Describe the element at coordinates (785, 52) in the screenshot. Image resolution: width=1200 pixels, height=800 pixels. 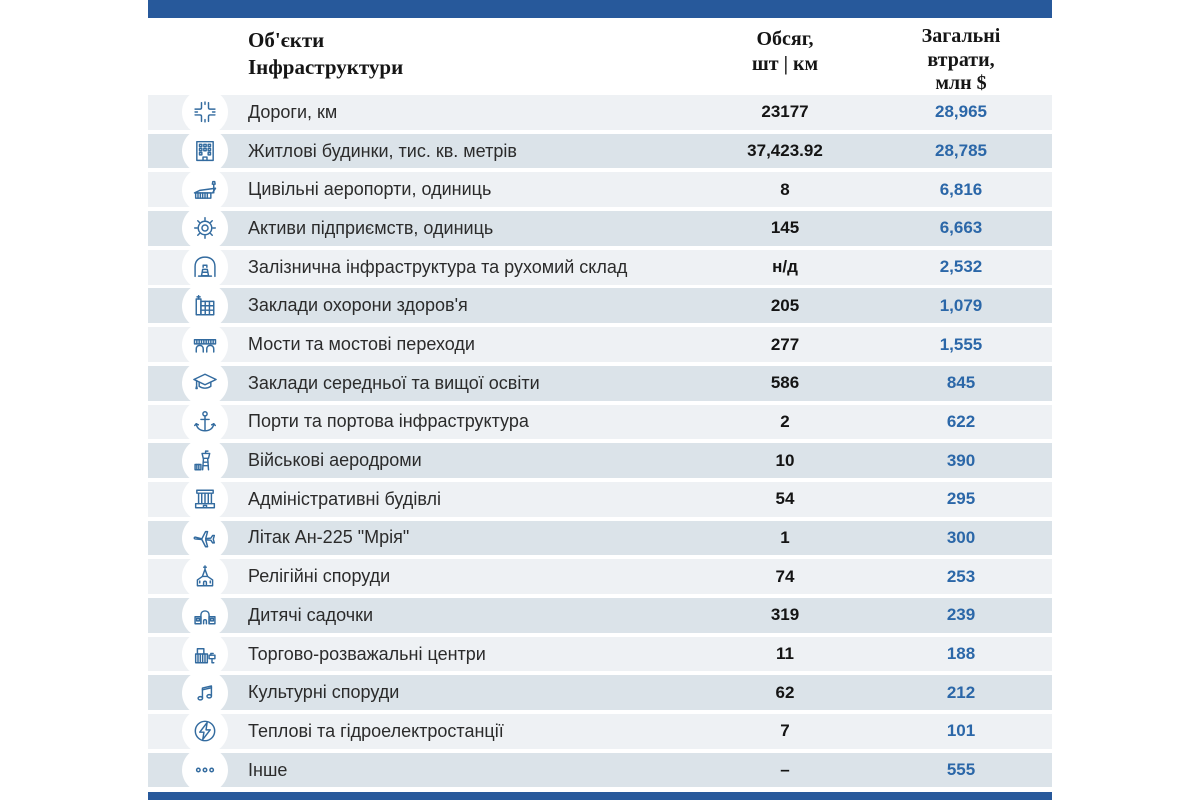
I see `header-volume-column: Обсяг, шт | км` at that location.